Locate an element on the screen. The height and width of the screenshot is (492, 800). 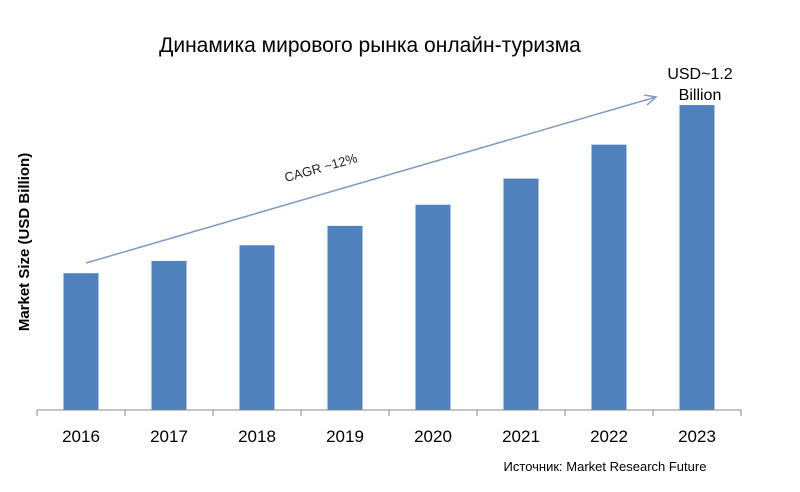
x-tick-label: 2018 is located at coordinates (257, 436).